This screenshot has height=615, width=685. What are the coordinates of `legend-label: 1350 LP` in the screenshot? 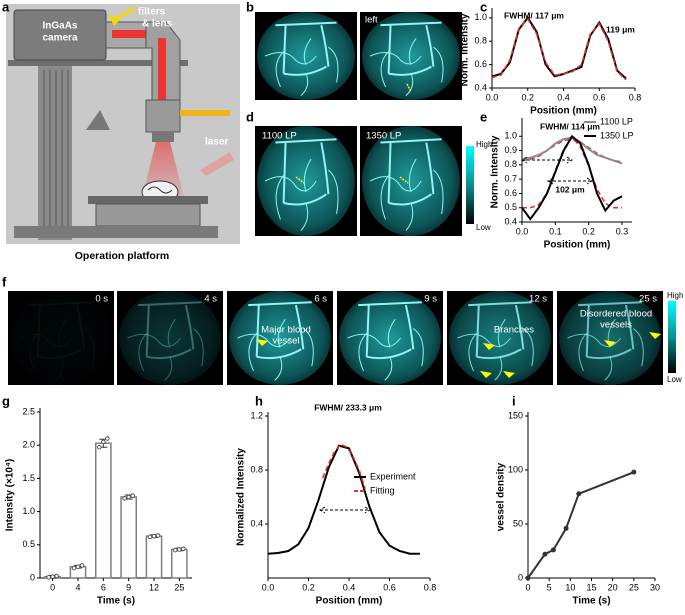 It's located at (617, 135).